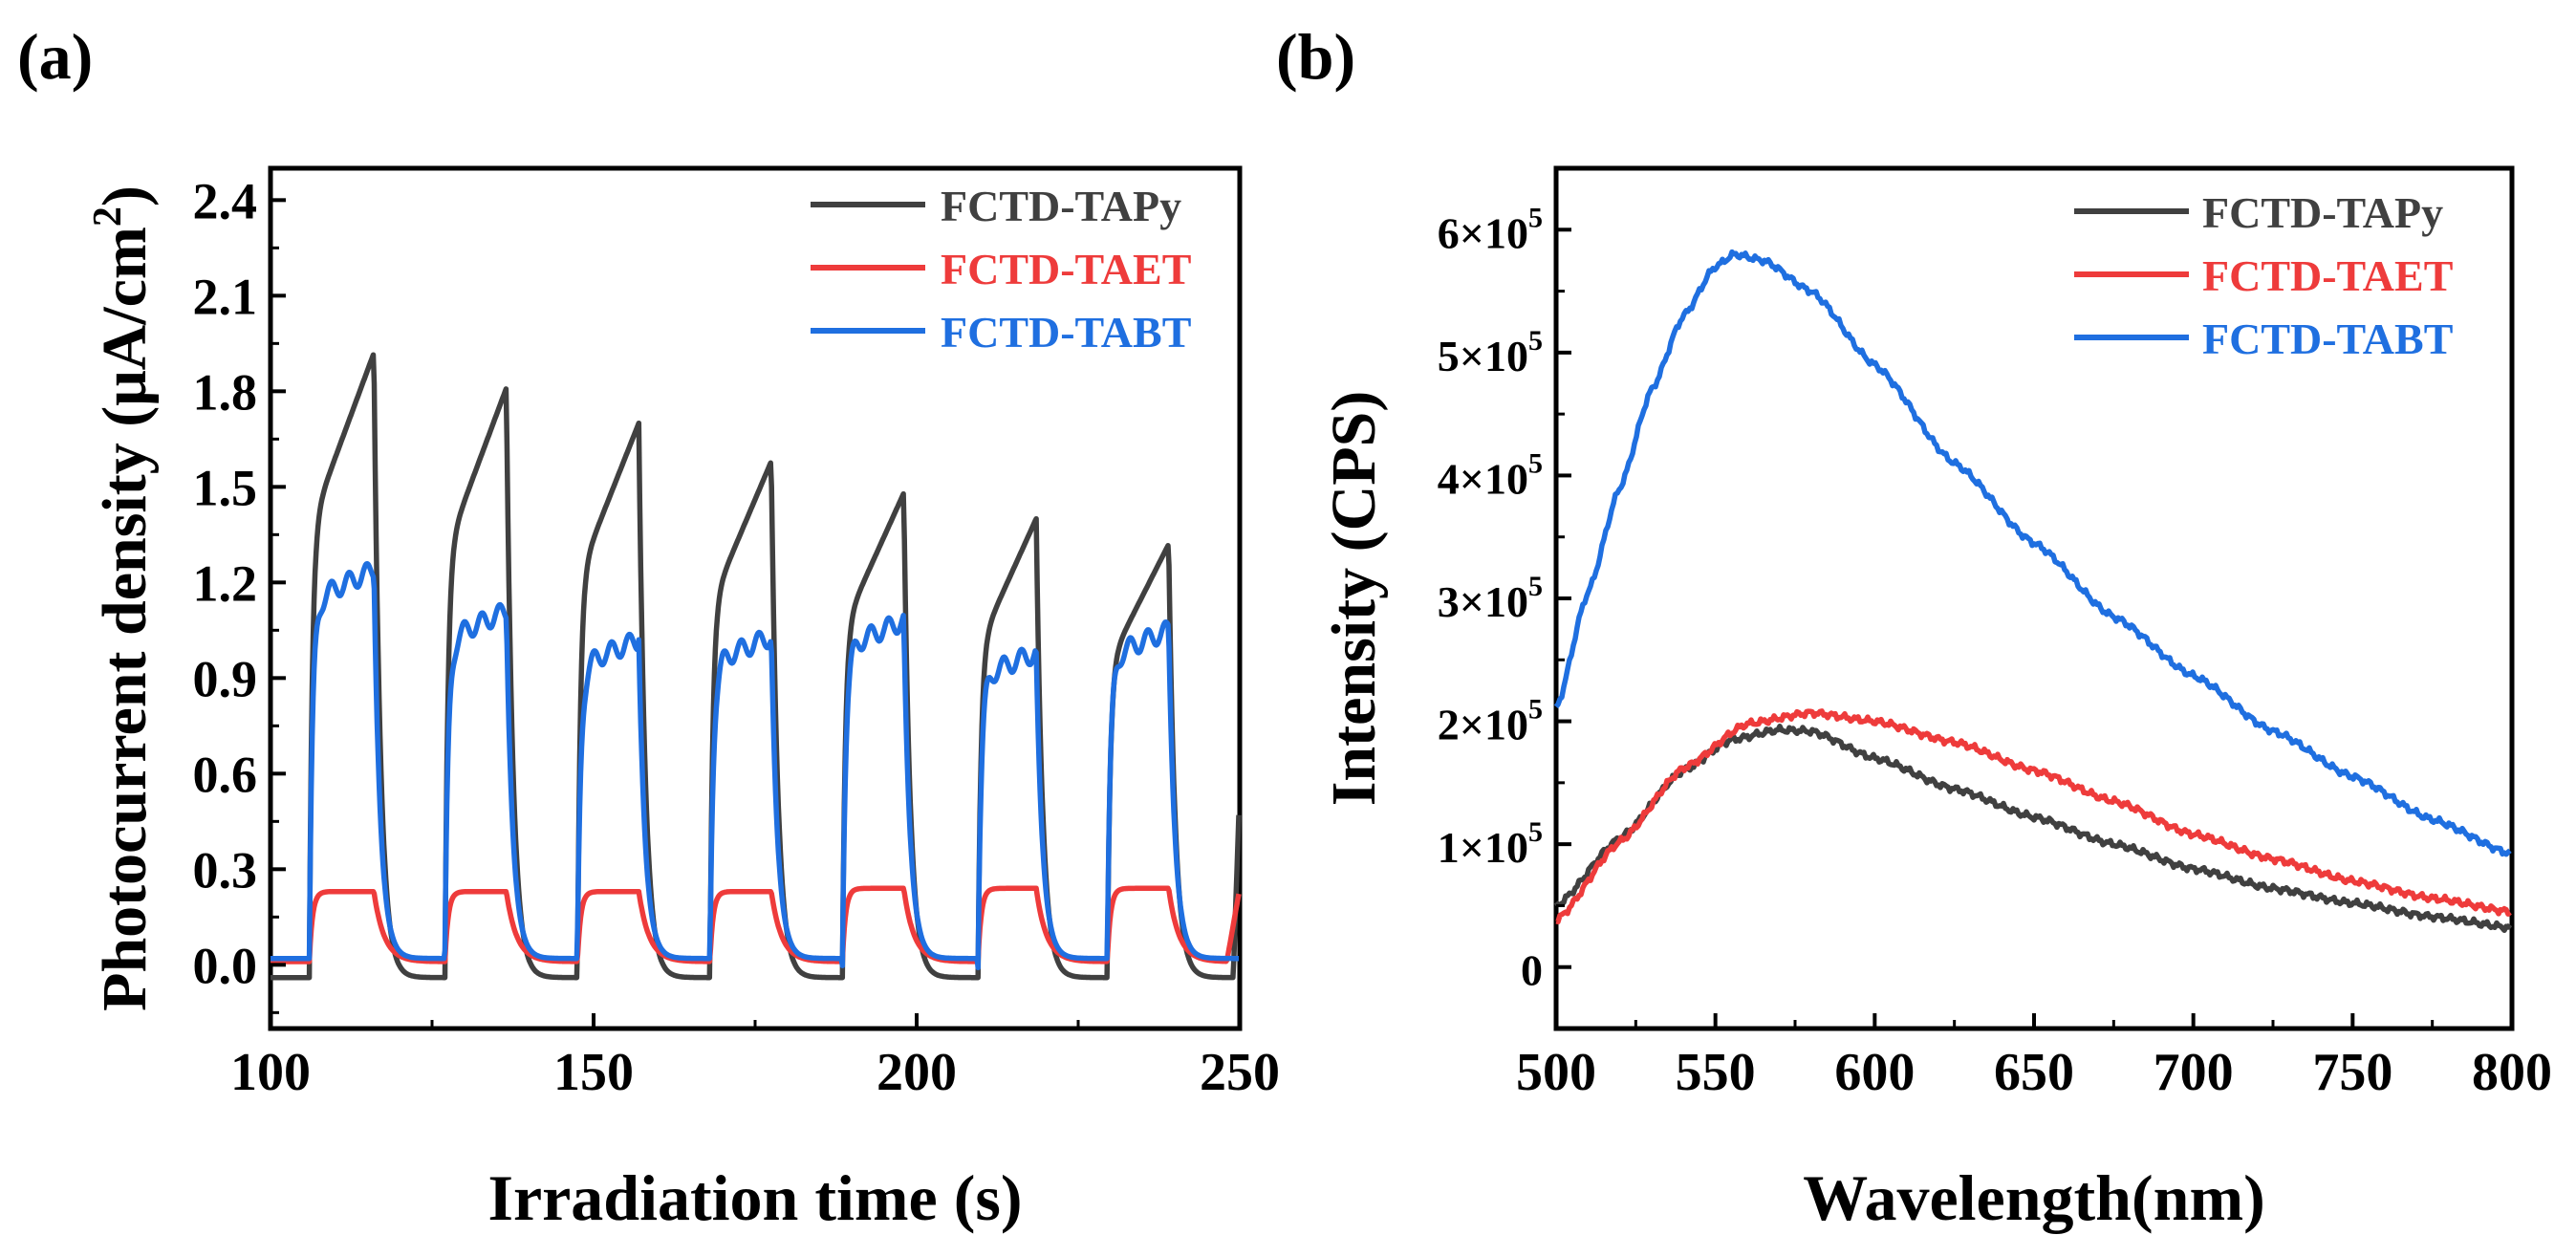  What do you see at coordinates (1483, 725) in the screenshot?
I see `y-tick-mantissa: 2×10` at bounding box center [1483, 725].